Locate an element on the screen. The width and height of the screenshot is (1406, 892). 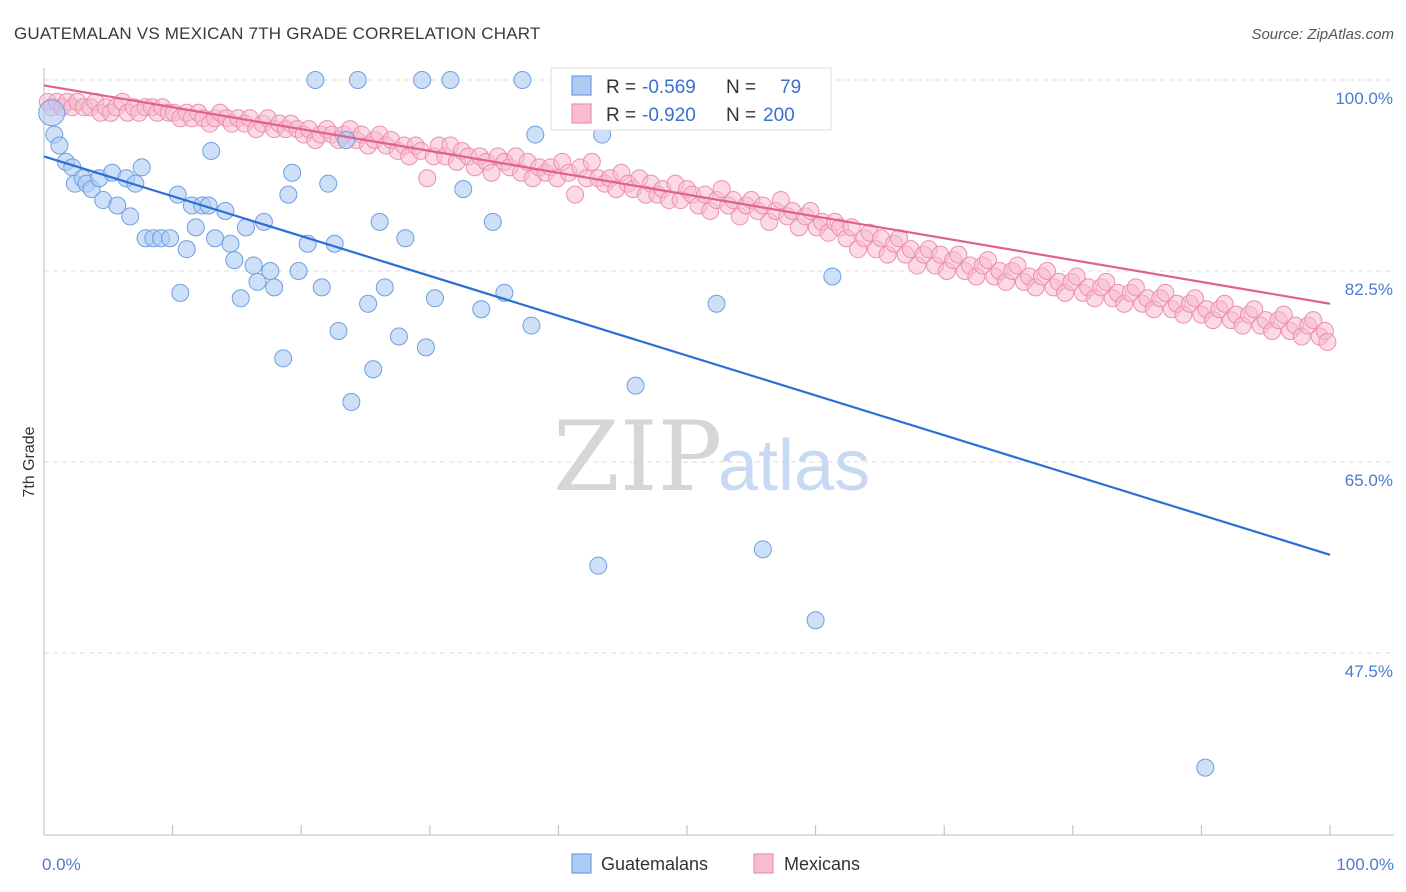
y-tick-label-0: 47.5% is located at coordinates (1369, 671).